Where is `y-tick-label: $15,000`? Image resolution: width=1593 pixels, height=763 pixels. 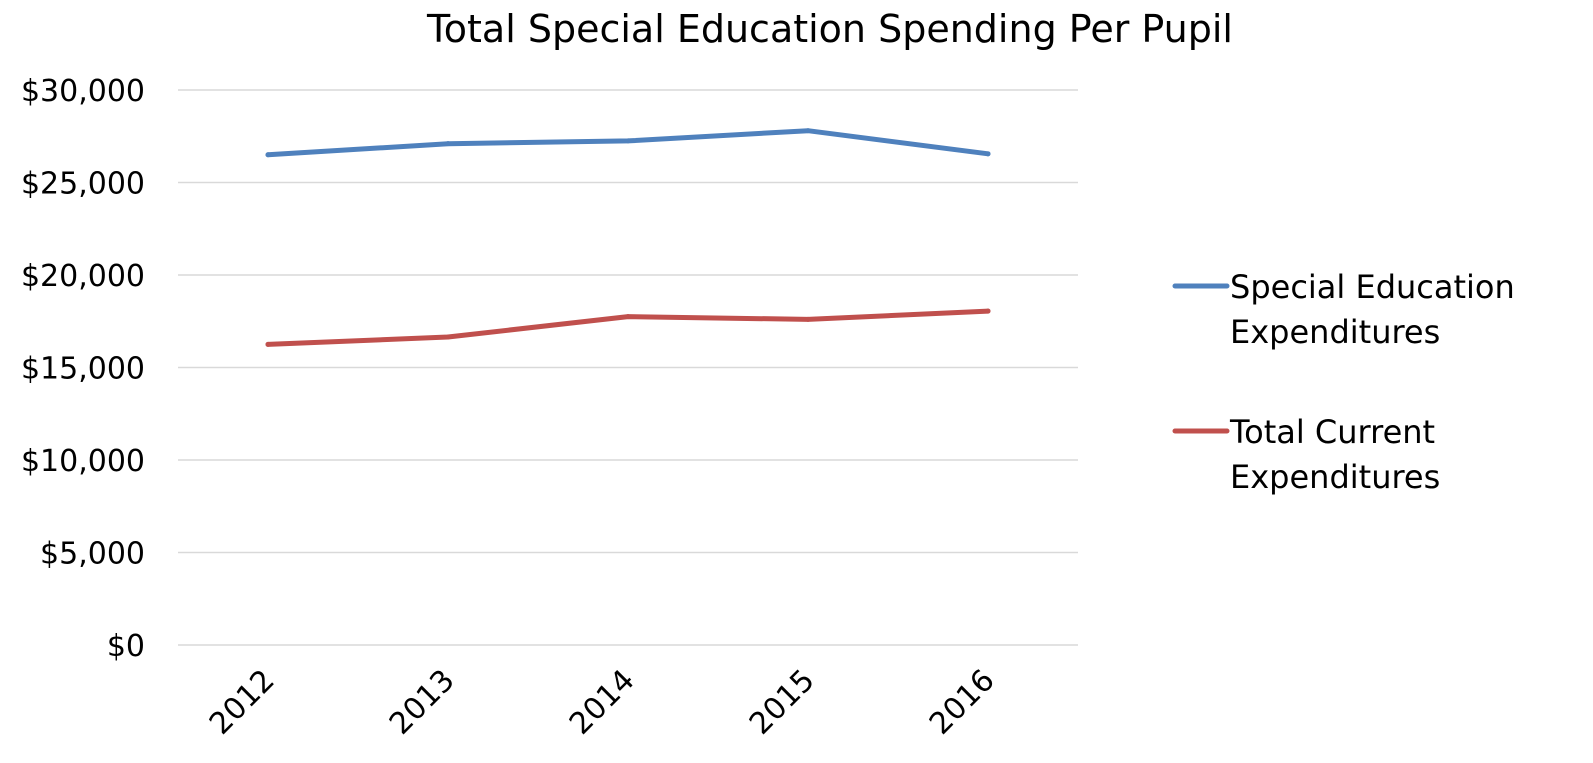 y-tick-label: $15,000 is located at coordinates (83, 369).